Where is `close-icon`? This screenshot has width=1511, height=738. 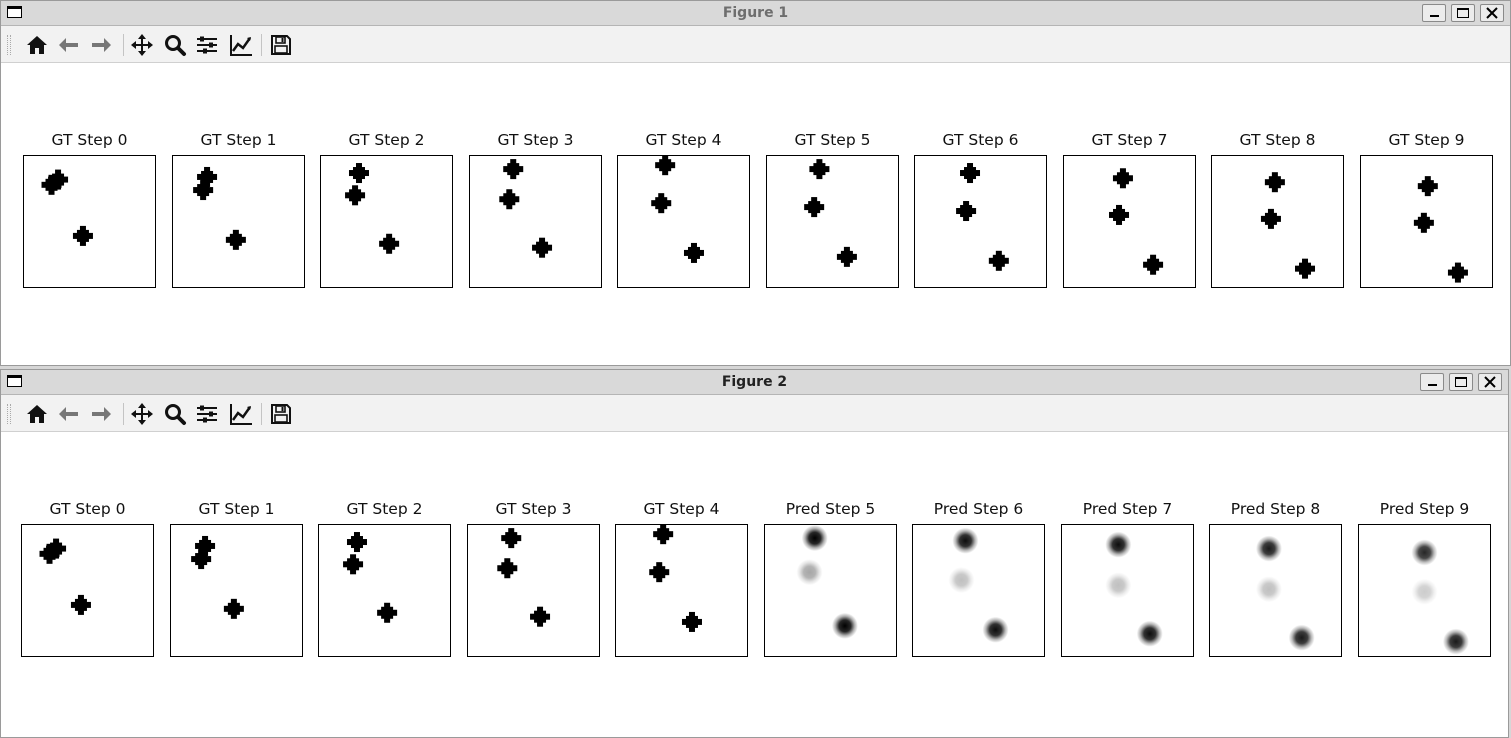
close-icon is located at coordinates (1490, 382).